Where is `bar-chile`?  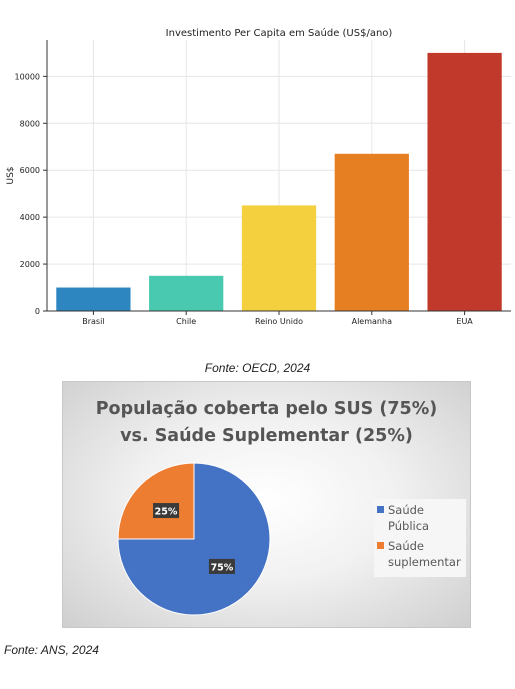 bar-chile is located at coordinates (186, 293).